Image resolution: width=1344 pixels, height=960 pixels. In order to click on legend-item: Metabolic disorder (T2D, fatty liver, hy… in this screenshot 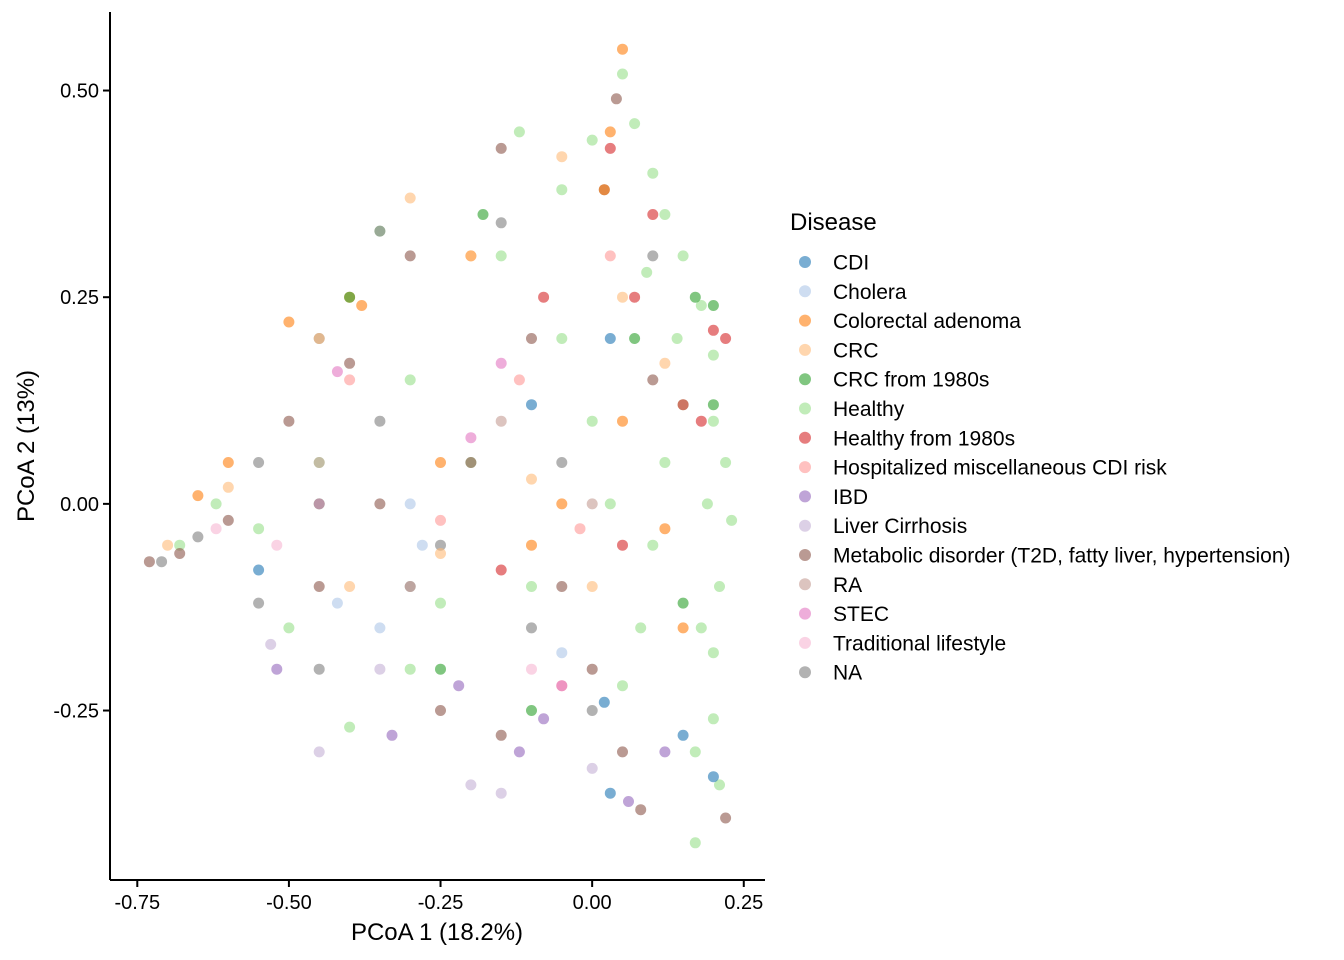, I will do `click(1045, 556)`.